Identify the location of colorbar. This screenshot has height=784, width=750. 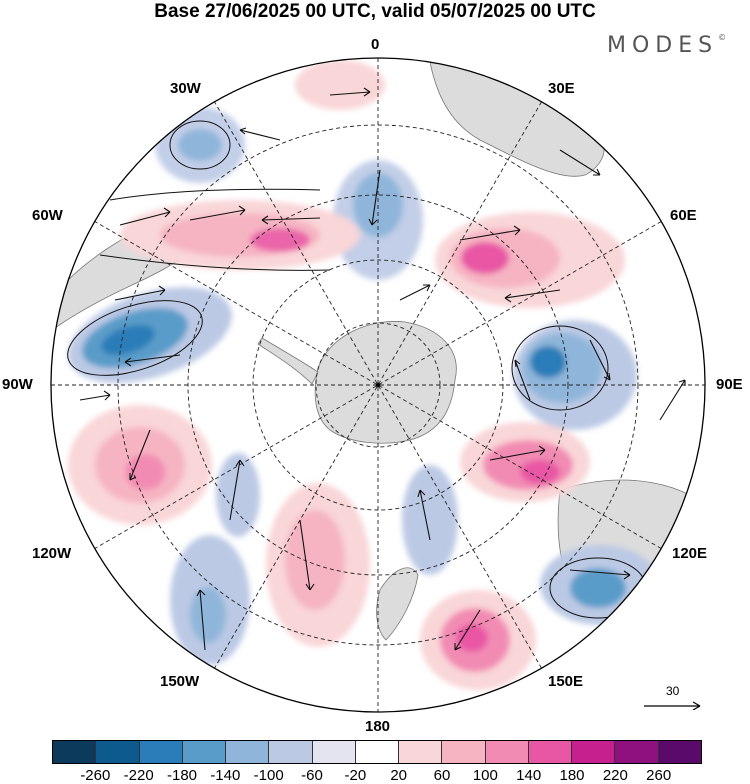
(377, 752).